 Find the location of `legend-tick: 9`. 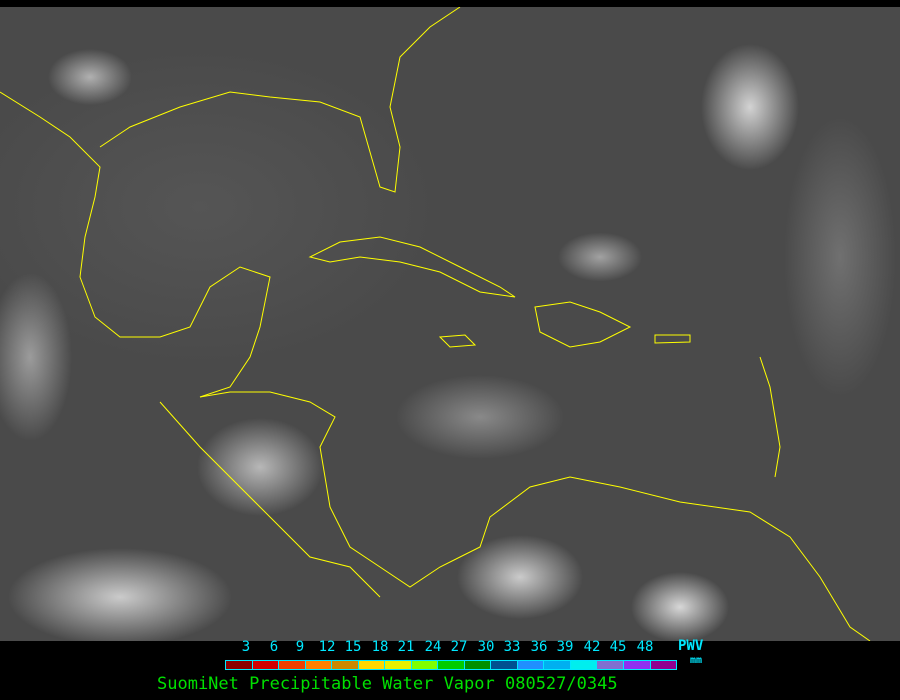

legend-tick: 9 is located at coordinates (300, 647).